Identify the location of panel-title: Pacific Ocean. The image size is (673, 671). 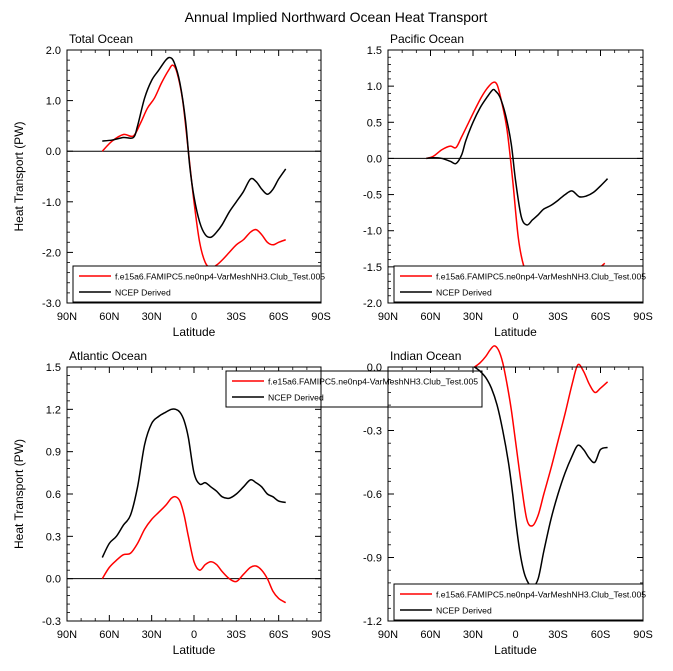
(427, 39).